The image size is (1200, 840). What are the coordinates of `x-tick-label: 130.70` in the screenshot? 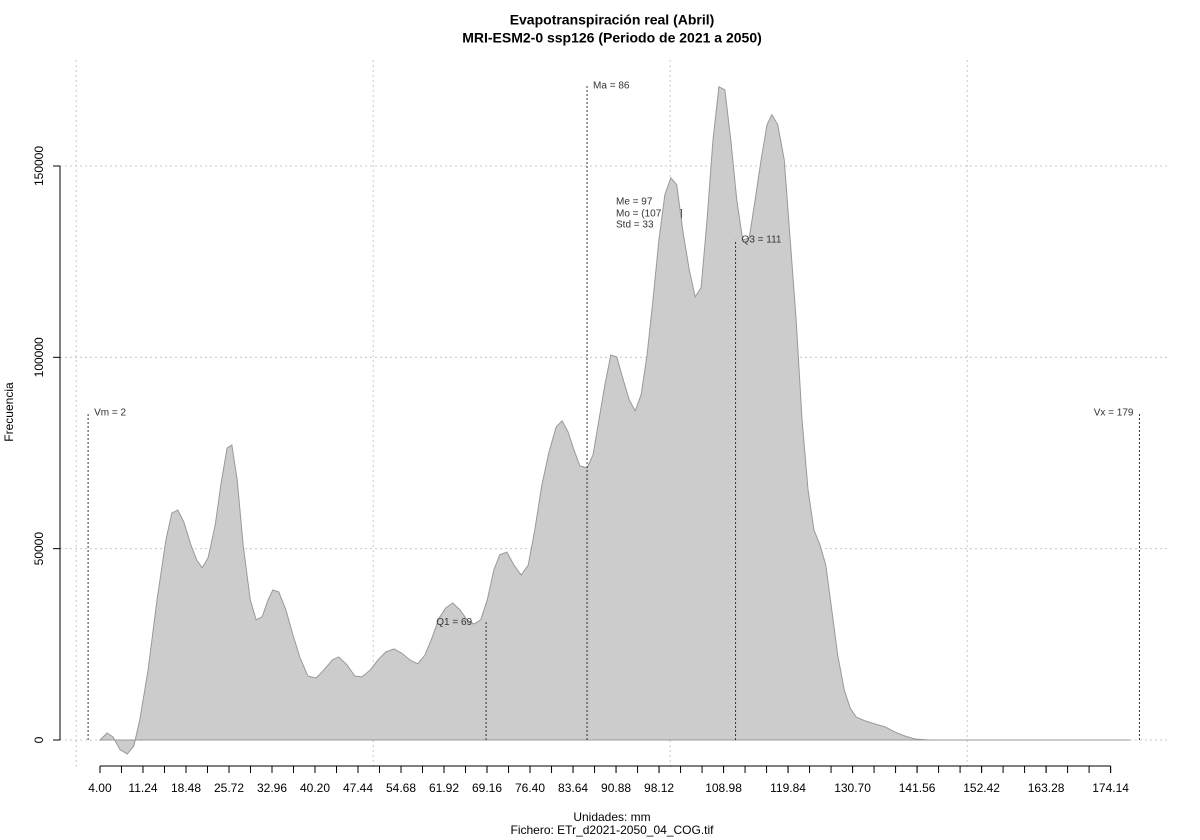 It's located at (852, 788).